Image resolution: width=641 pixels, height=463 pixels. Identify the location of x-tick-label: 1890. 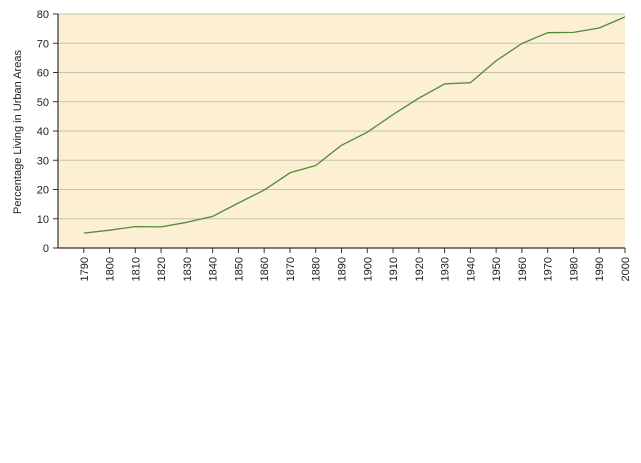
(343, 269).